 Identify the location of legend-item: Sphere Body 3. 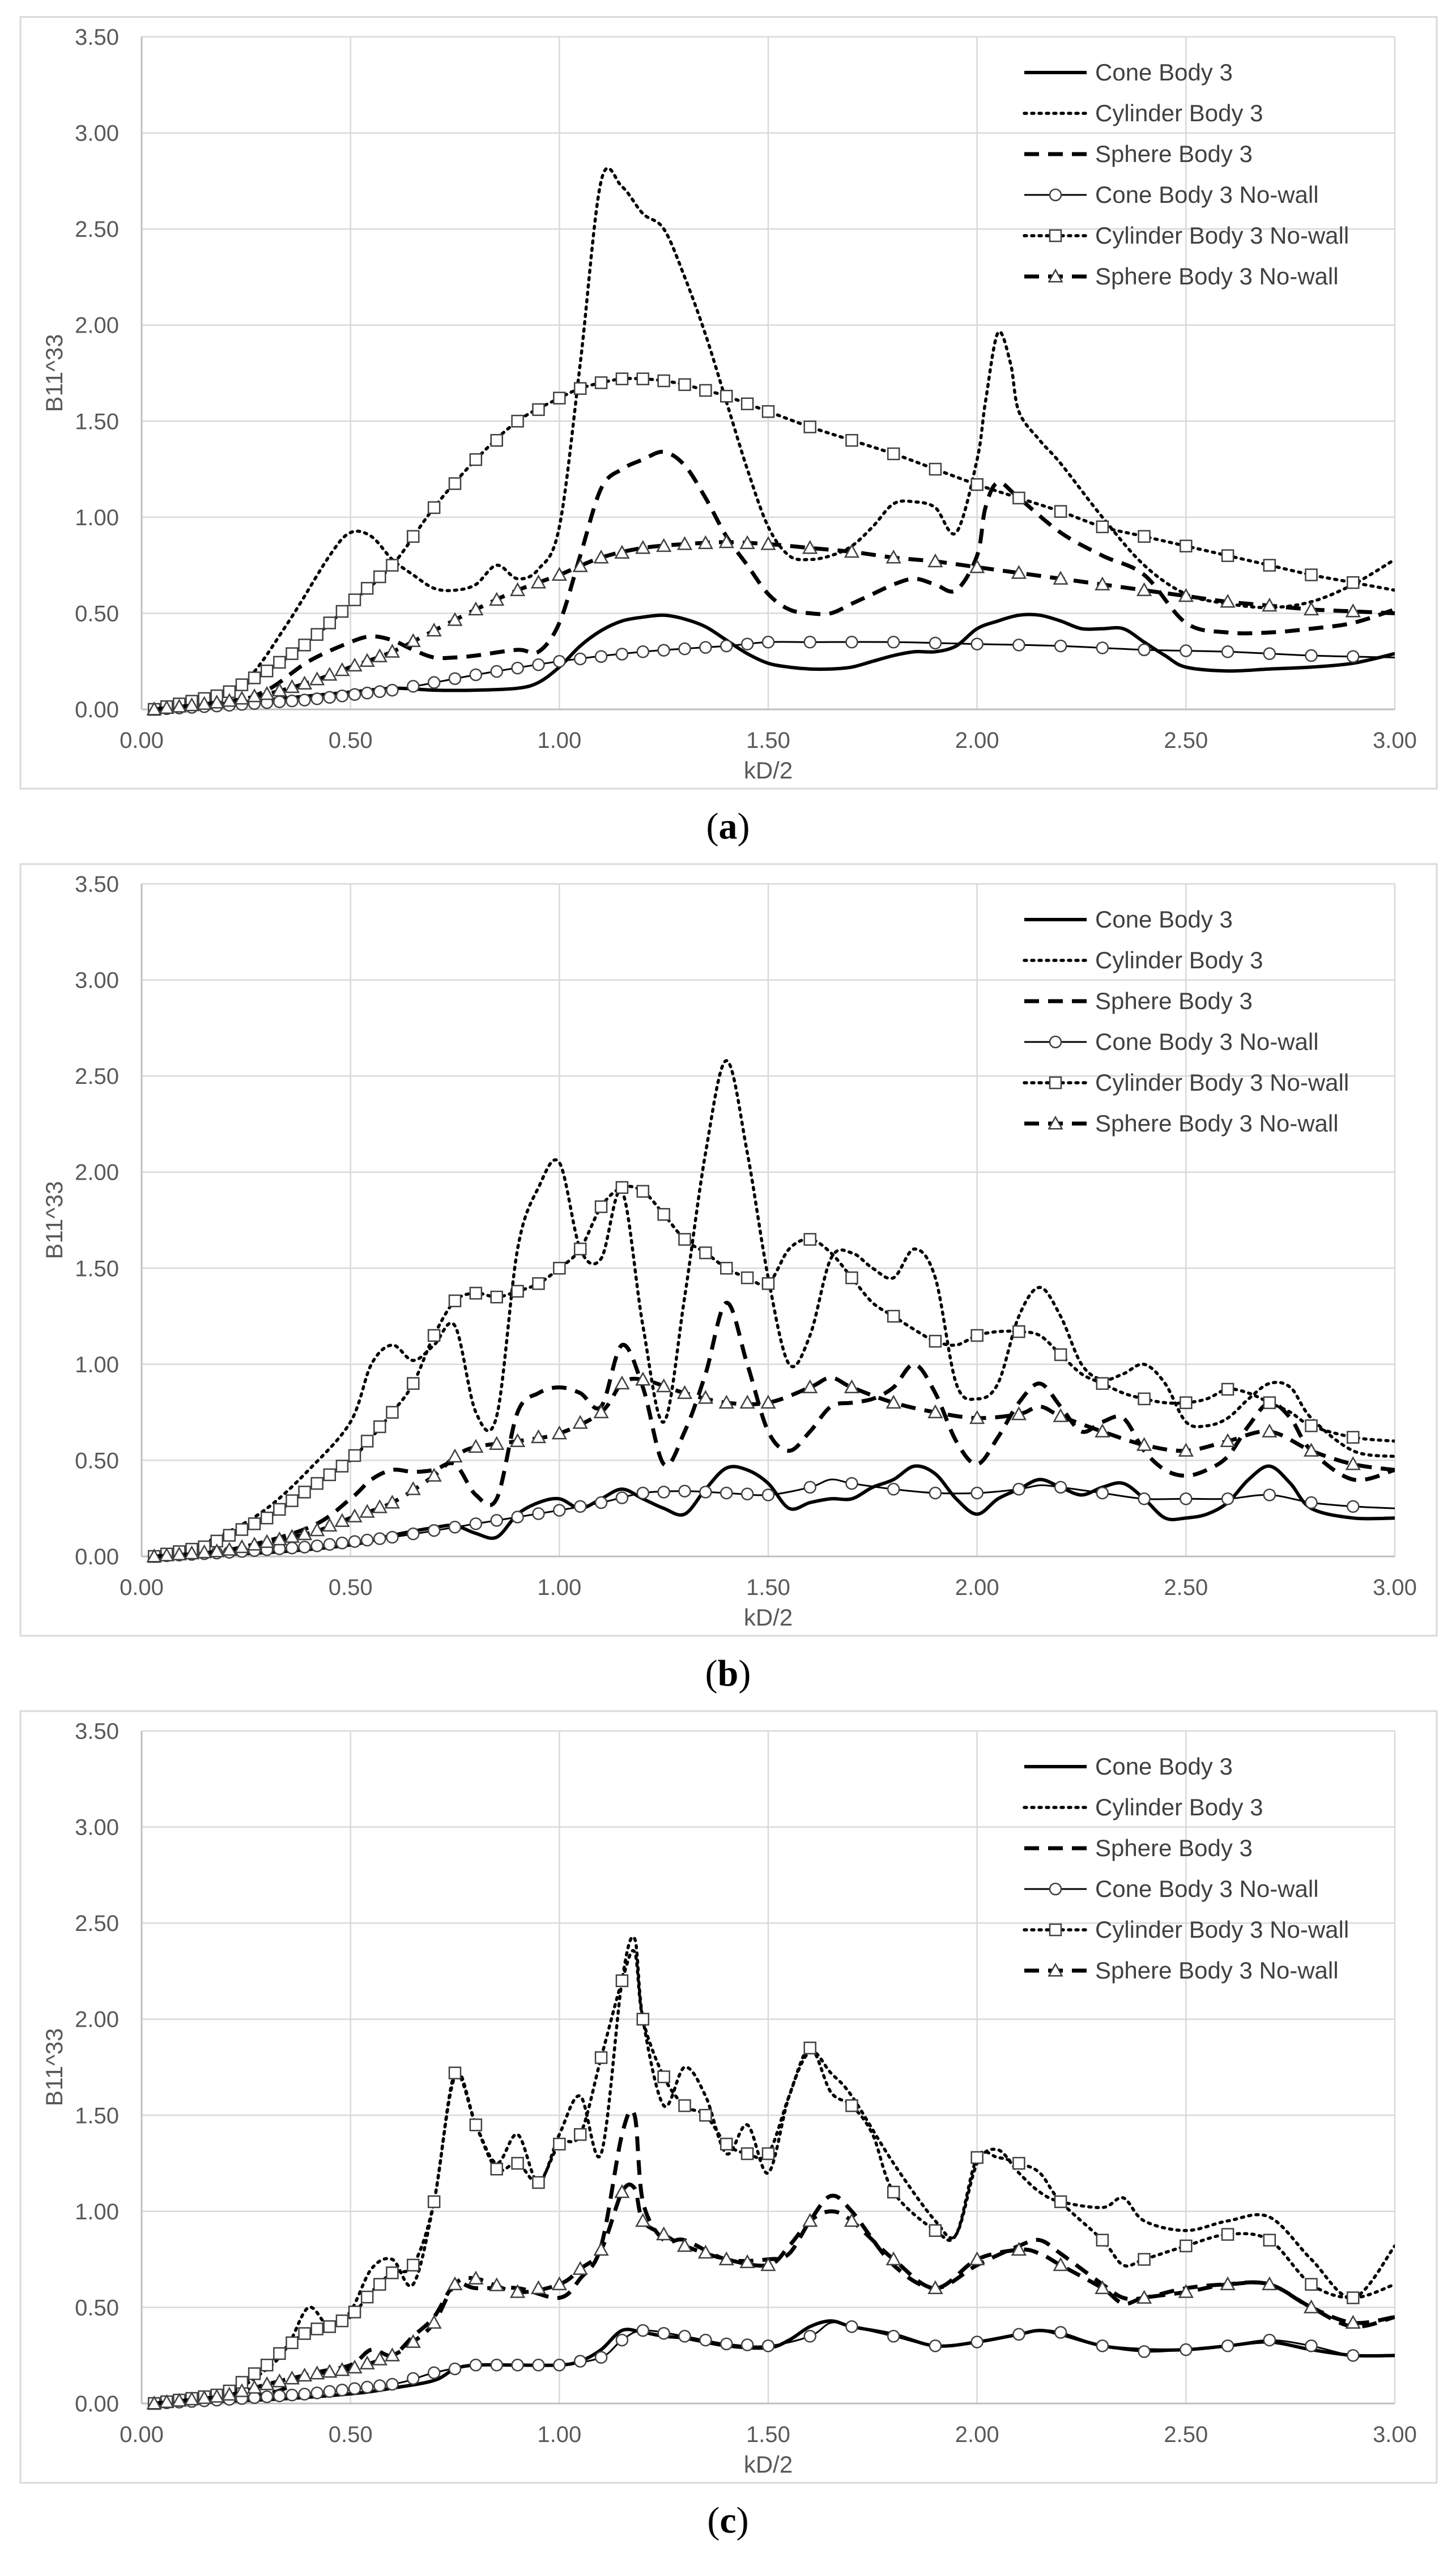
(1138, 1848).